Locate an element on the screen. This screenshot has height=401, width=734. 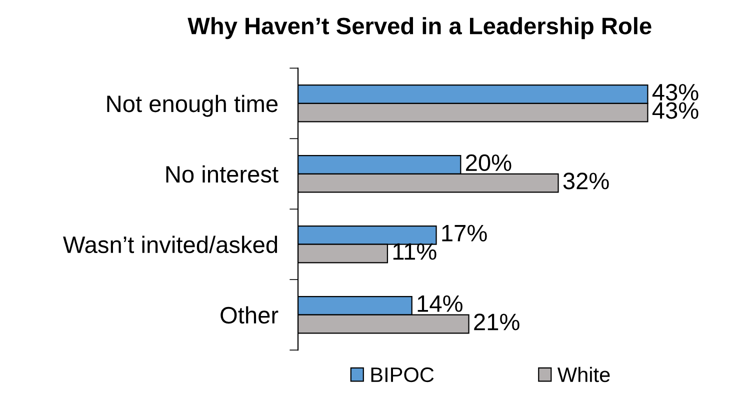
y-tick-label: No interest is located at coordinates (222, 174).